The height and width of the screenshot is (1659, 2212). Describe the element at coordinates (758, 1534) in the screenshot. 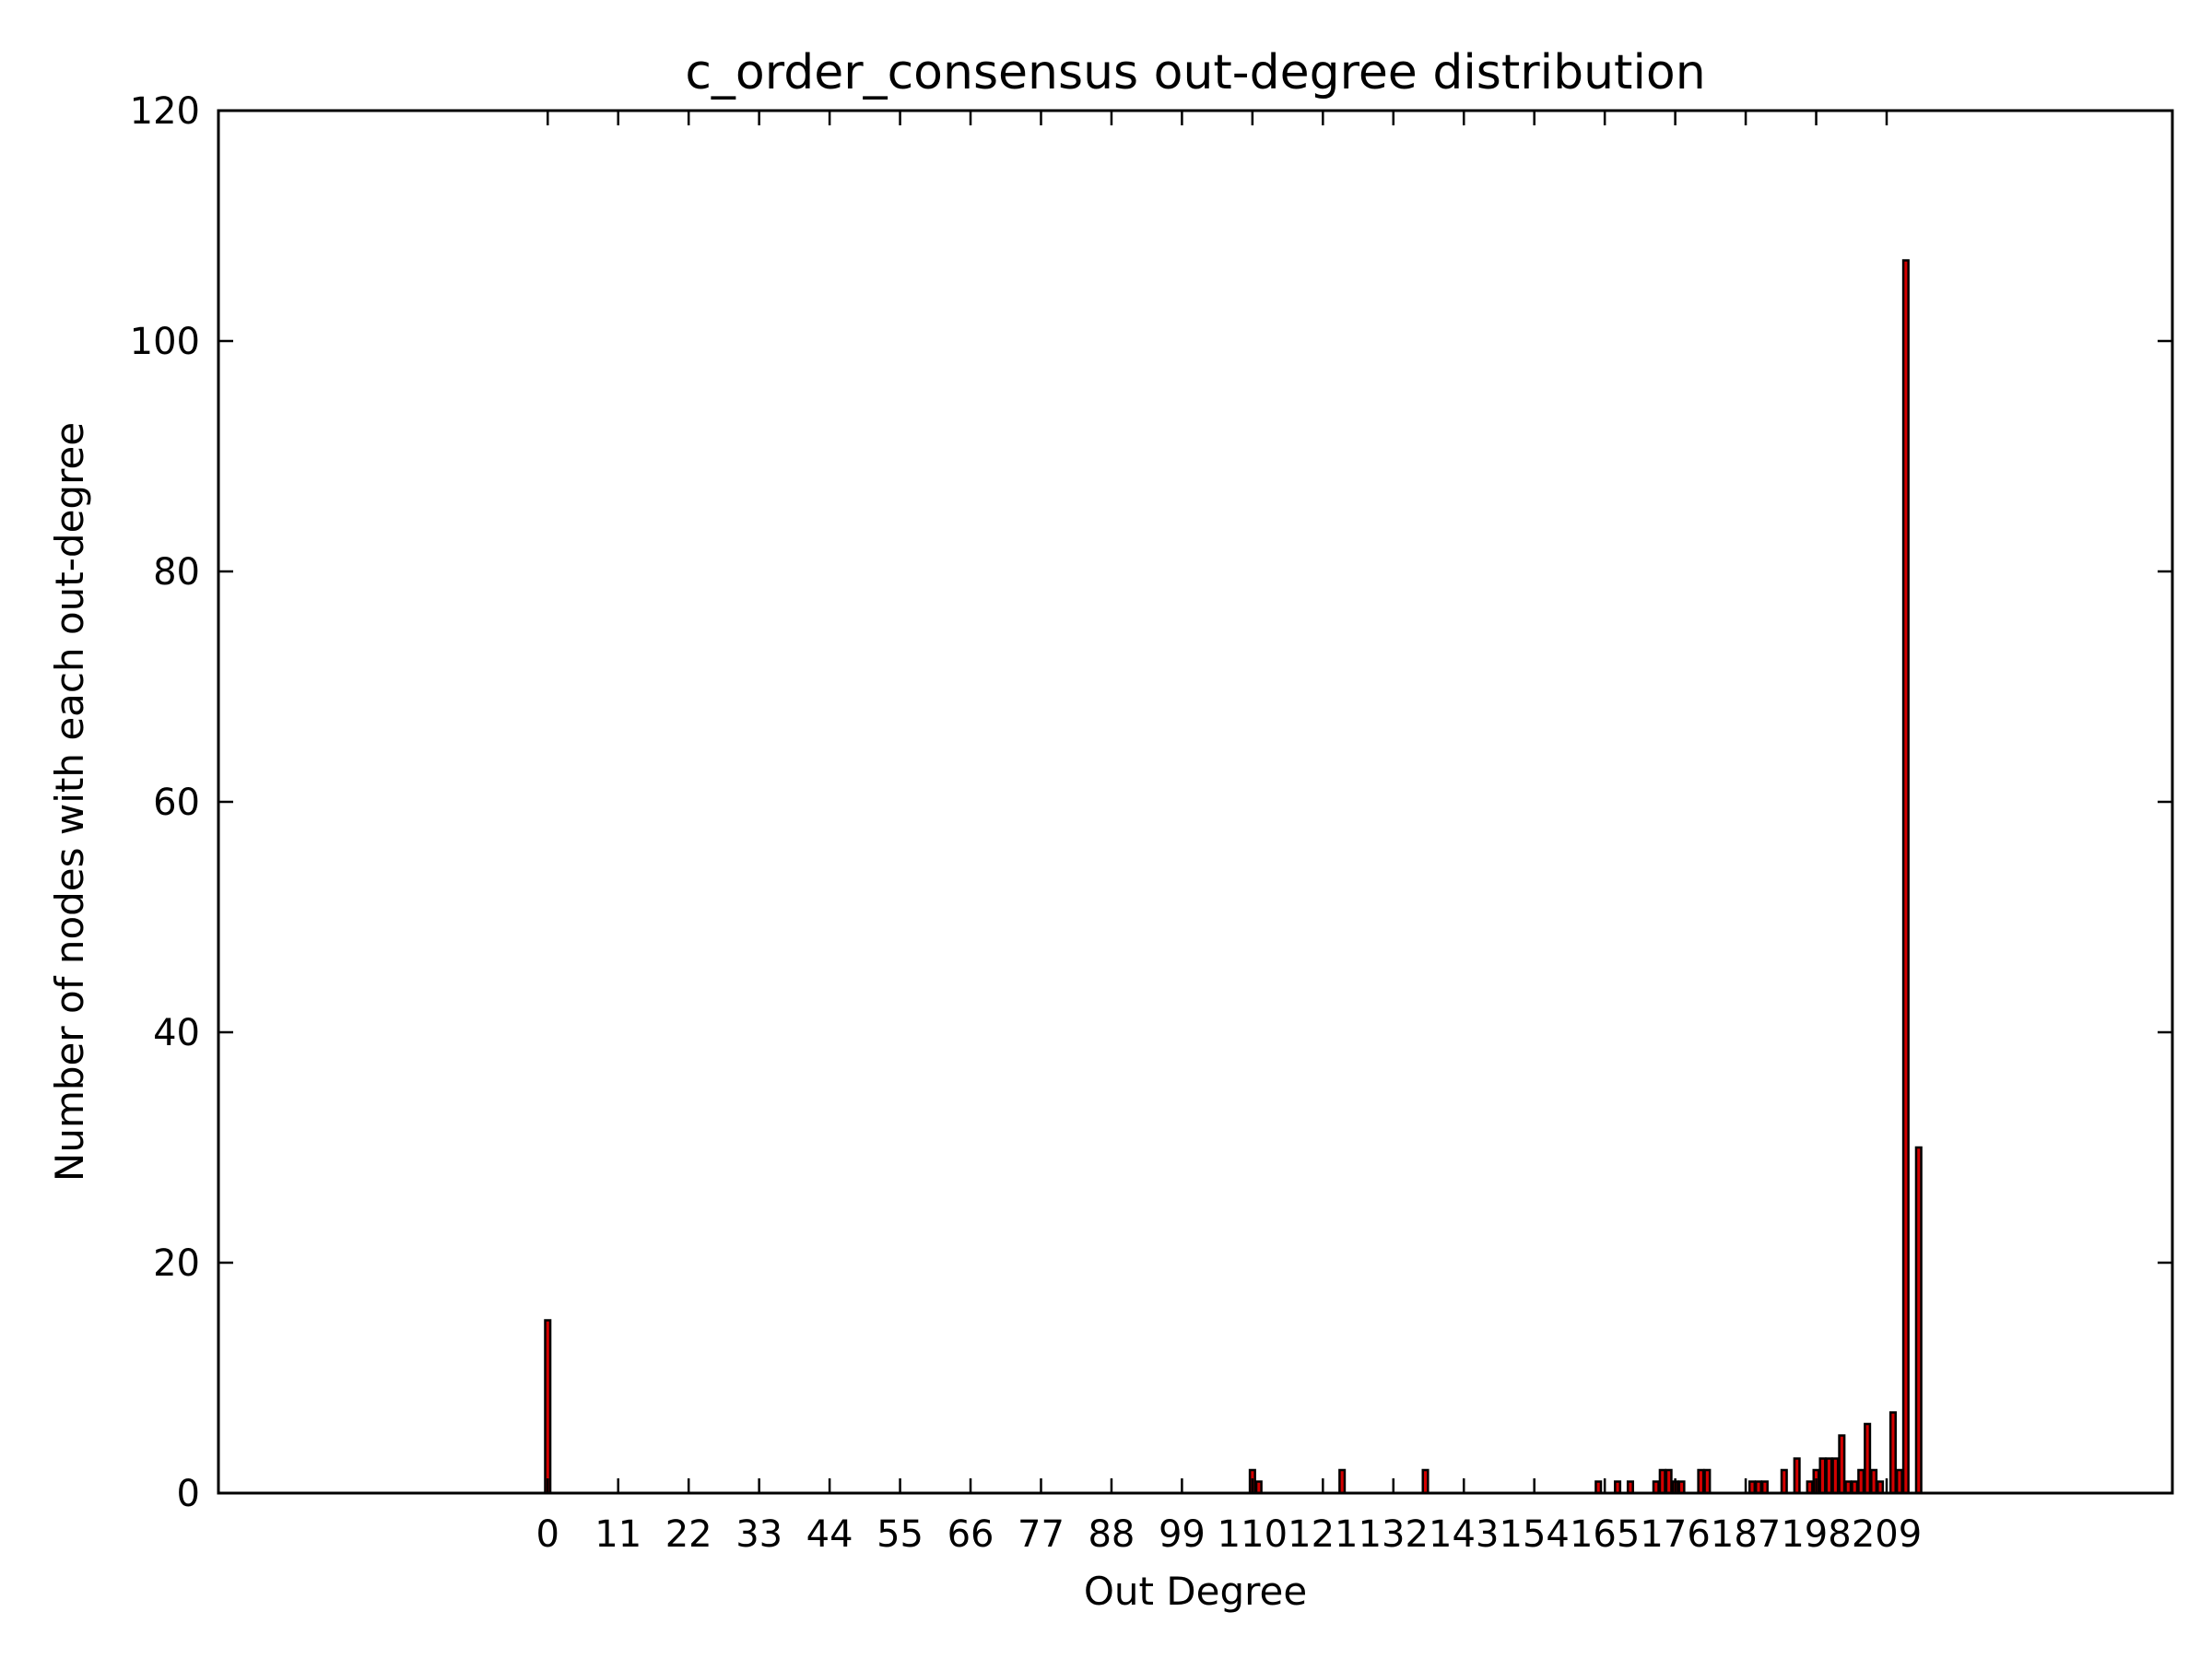

I see `x-tick-label: 33` at that location.